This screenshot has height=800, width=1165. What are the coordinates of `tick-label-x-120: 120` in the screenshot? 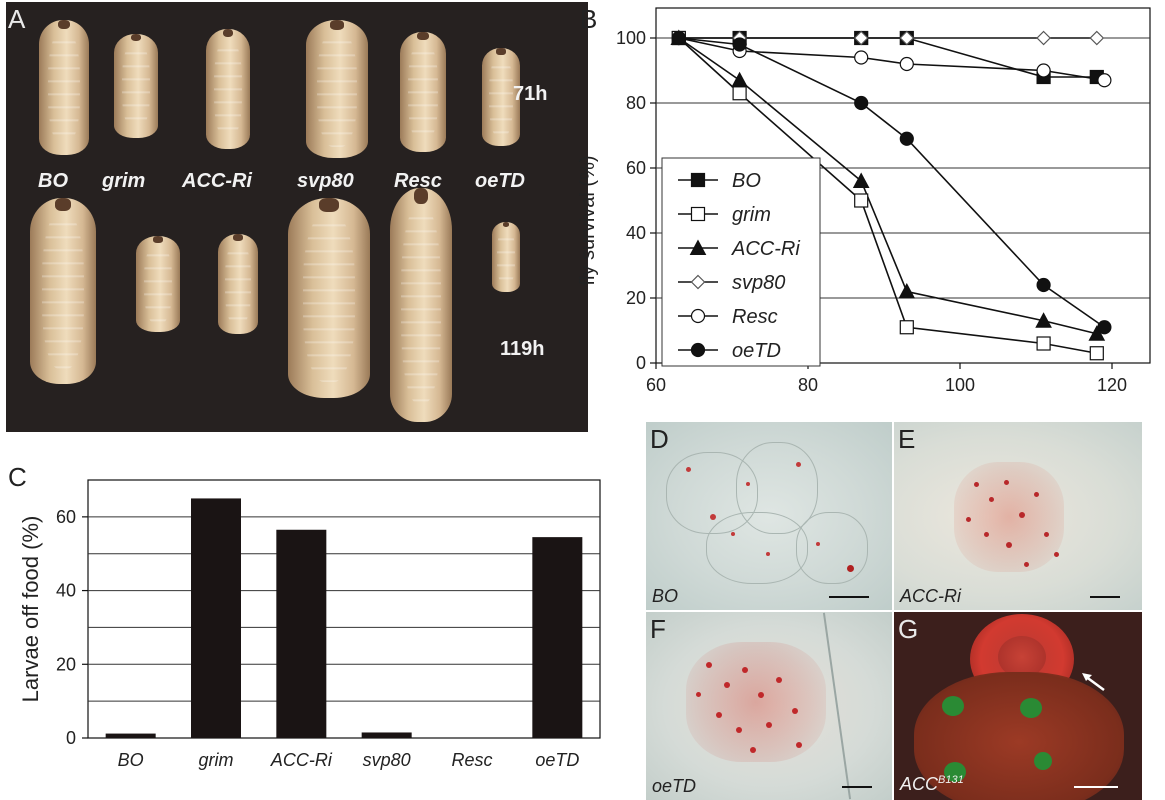 It's located at (1112, 385).